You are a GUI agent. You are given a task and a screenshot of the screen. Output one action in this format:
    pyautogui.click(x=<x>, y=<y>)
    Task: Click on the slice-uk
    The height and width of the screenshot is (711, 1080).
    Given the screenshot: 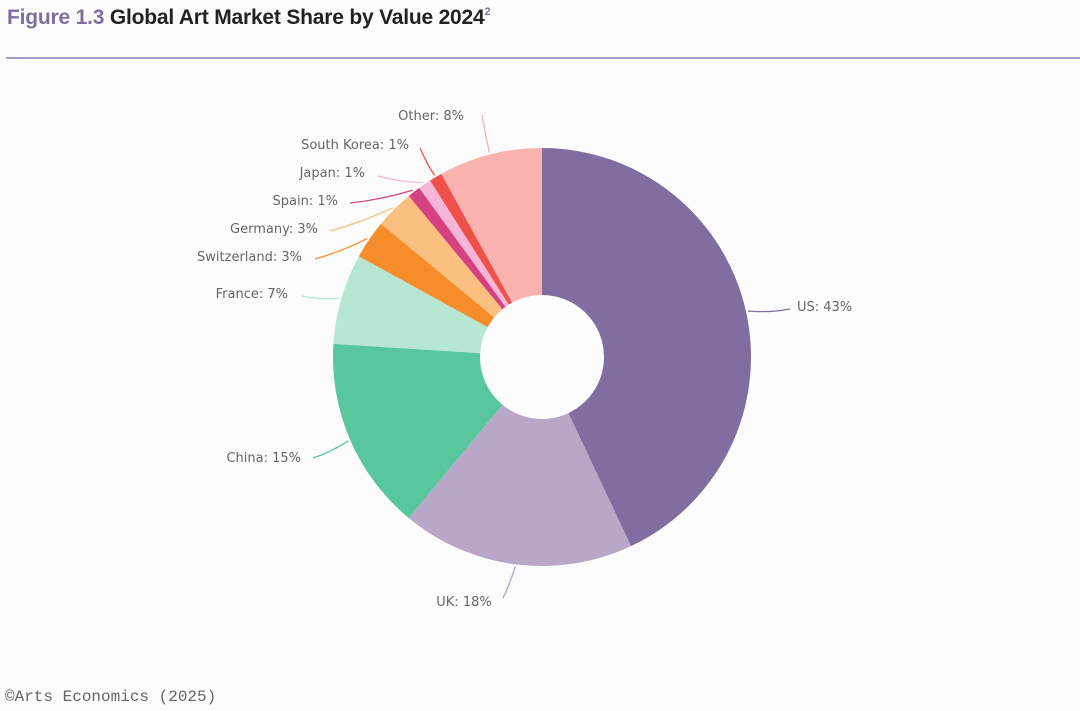 What is the action you would take?
    pyautogui.click(x=519, y=485)
    